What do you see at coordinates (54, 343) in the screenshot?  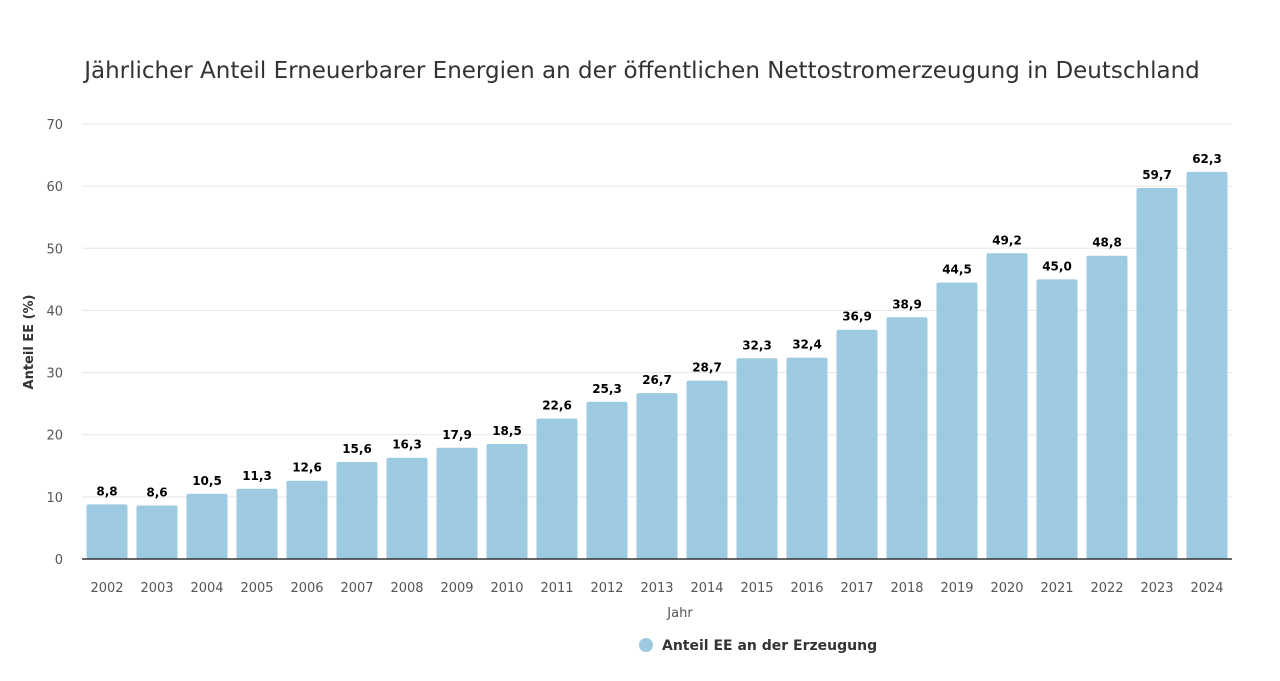 I see `y-axis-ticks: 0 10 20 30 40 50 60 70` at bounding box center [54, 343].